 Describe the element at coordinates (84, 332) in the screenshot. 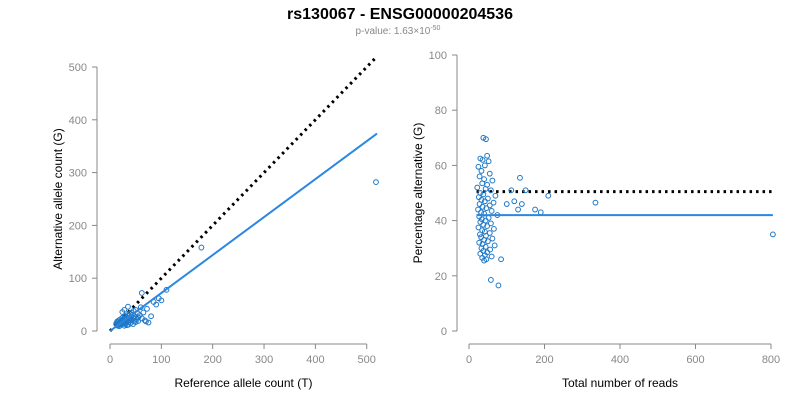

I see `left-y-tick-label: 0` at that location.